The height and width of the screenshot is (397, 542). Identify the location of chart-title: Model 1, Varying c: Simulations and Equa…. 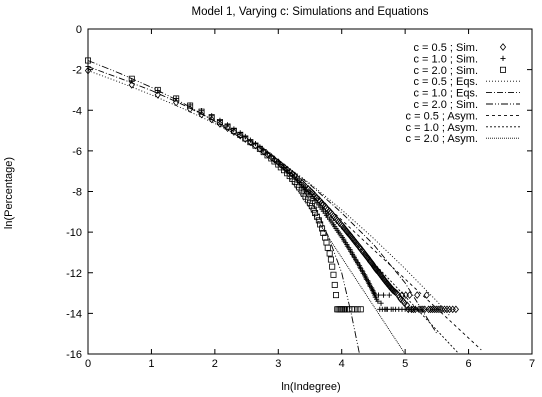
(310, 12).